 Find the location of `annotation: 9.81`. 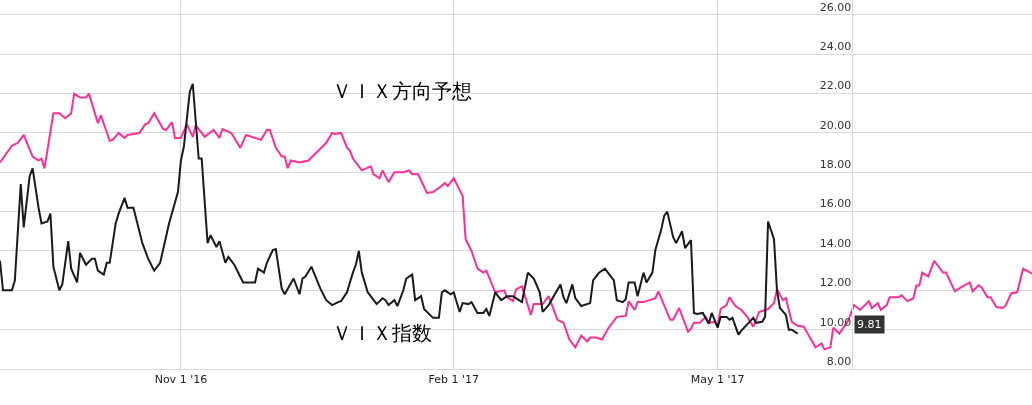

annotation: 9.81 is located at coordinates (869, 324).